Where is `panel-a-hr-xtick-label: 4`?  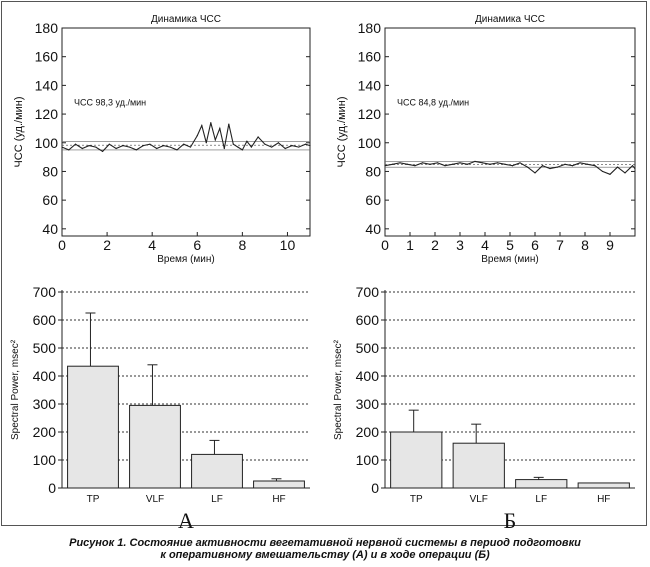
panel-a-hr-xtick-label: 4 is located at coordinates (152, 245).